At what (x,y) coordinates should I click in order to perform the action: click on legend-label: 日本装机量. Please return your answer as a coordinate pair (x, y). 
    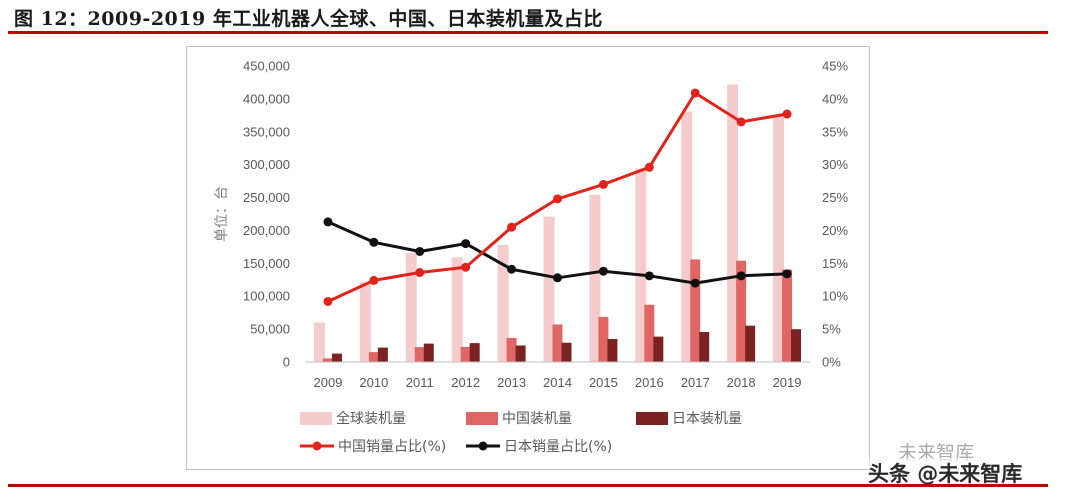
    Looking at the image, I should click on (707, 419).